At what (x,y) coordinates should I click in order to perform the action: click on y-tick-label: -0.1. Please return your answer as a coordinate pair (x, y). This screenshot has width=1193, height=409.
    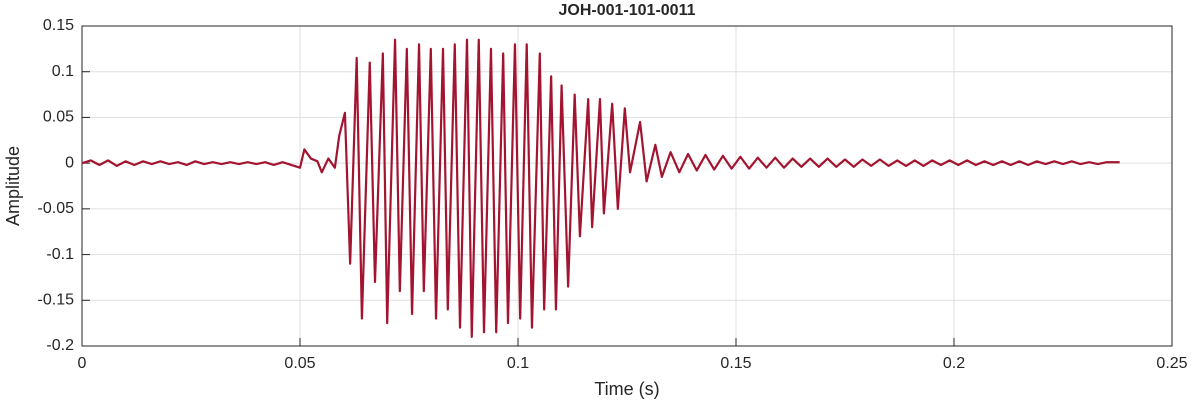
    Looking at the image, I should click on (60, 254).